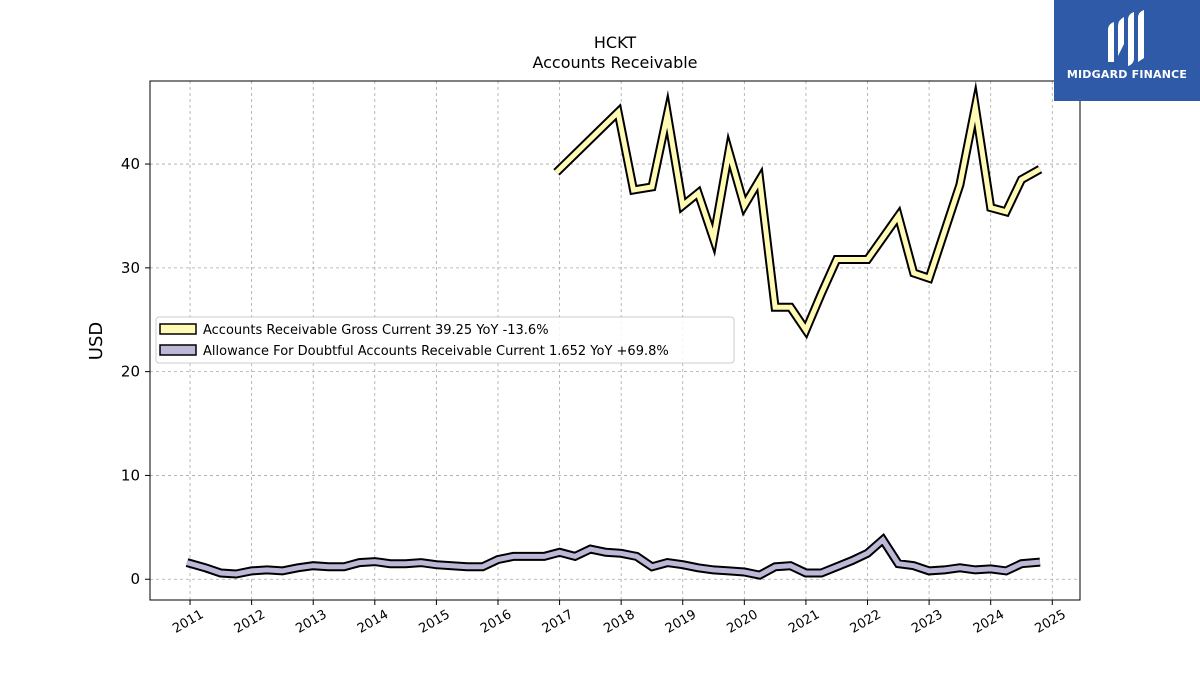 The image size is (1200, 675). Describe the element at coordinates (135, 579) in the screenshot. I see `y-tick-label: 0` at that location.